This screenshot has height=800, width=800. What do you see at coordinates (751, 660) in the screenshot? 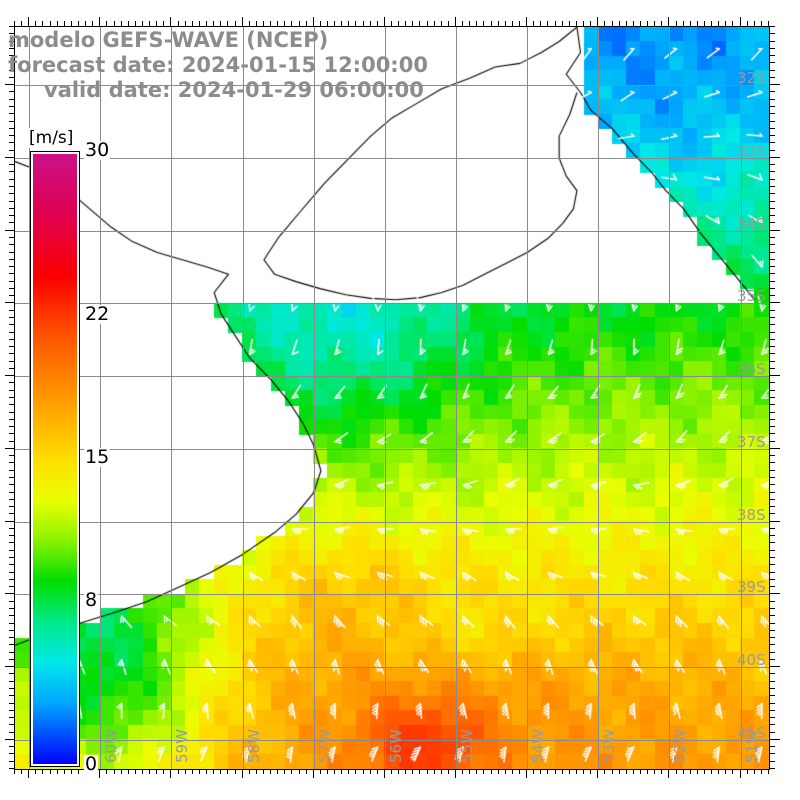
I see `lat-label-40S: 40S` at bounding box center [751, 660].